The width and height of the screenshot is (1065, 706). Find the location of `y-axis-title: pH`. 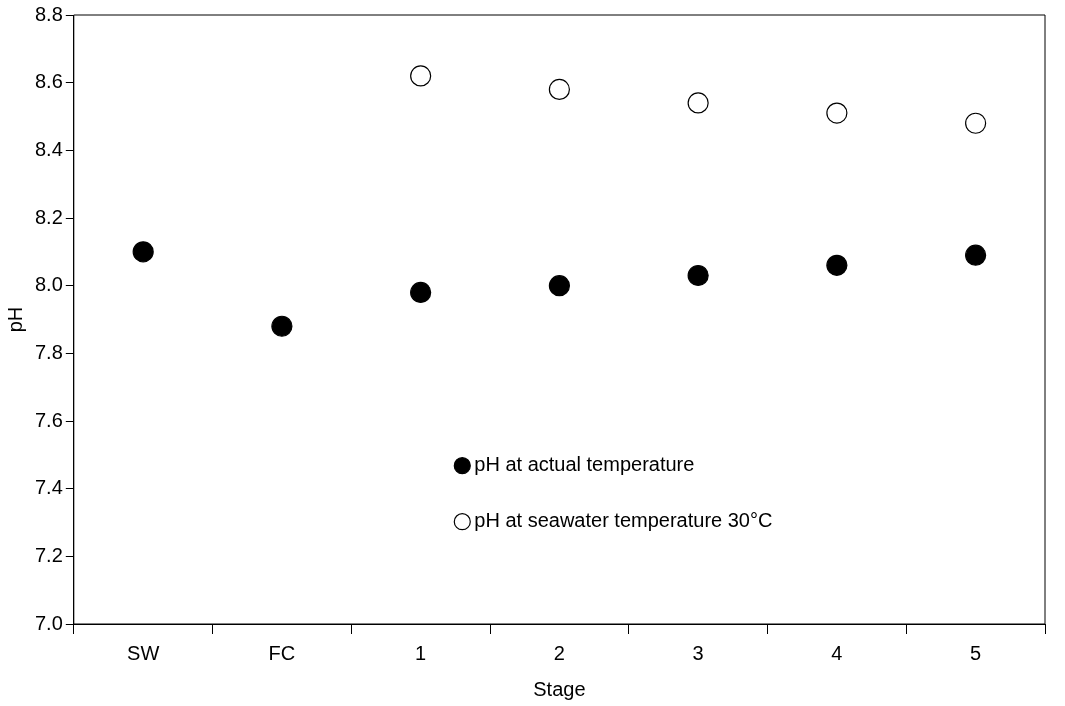

y-axis-title: pH is located at coordinates (14, 319).